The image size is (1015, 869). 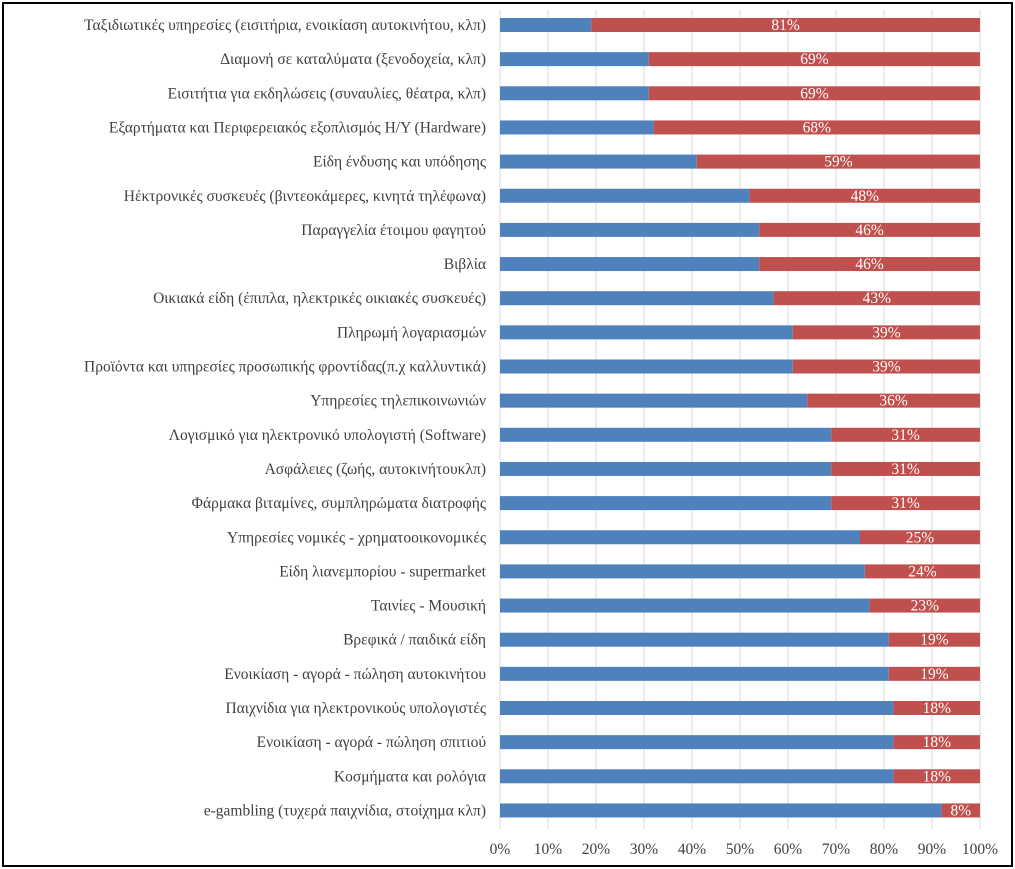 What do you see at coordinates (836, 849) in the screenshot?
I see `x-tick-label: 70%` at bounding box center [836, 849].